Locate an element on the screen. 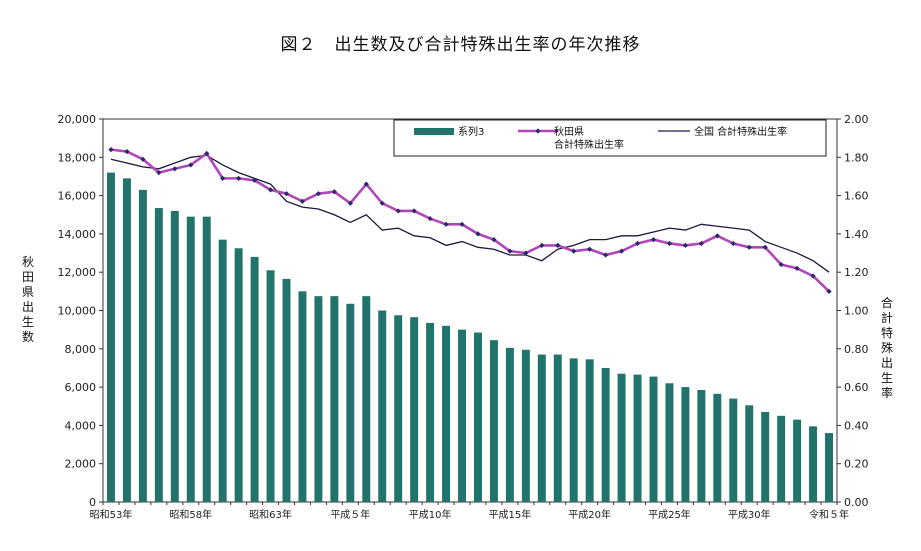  x-tick-label: 令和５年 is located at coordinates (829, 514).